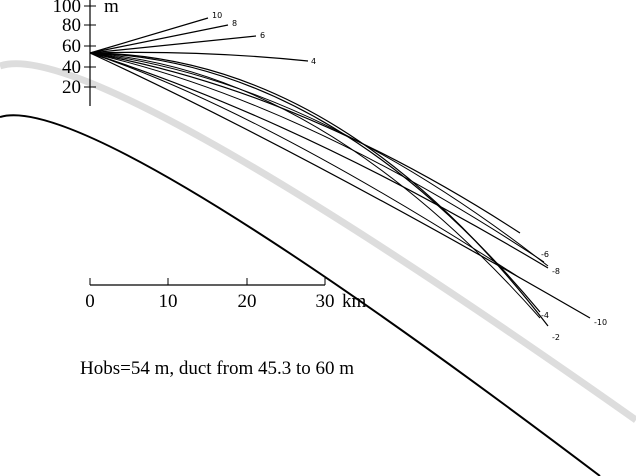  I want to click on tick-label: 40, so click(71, 67).